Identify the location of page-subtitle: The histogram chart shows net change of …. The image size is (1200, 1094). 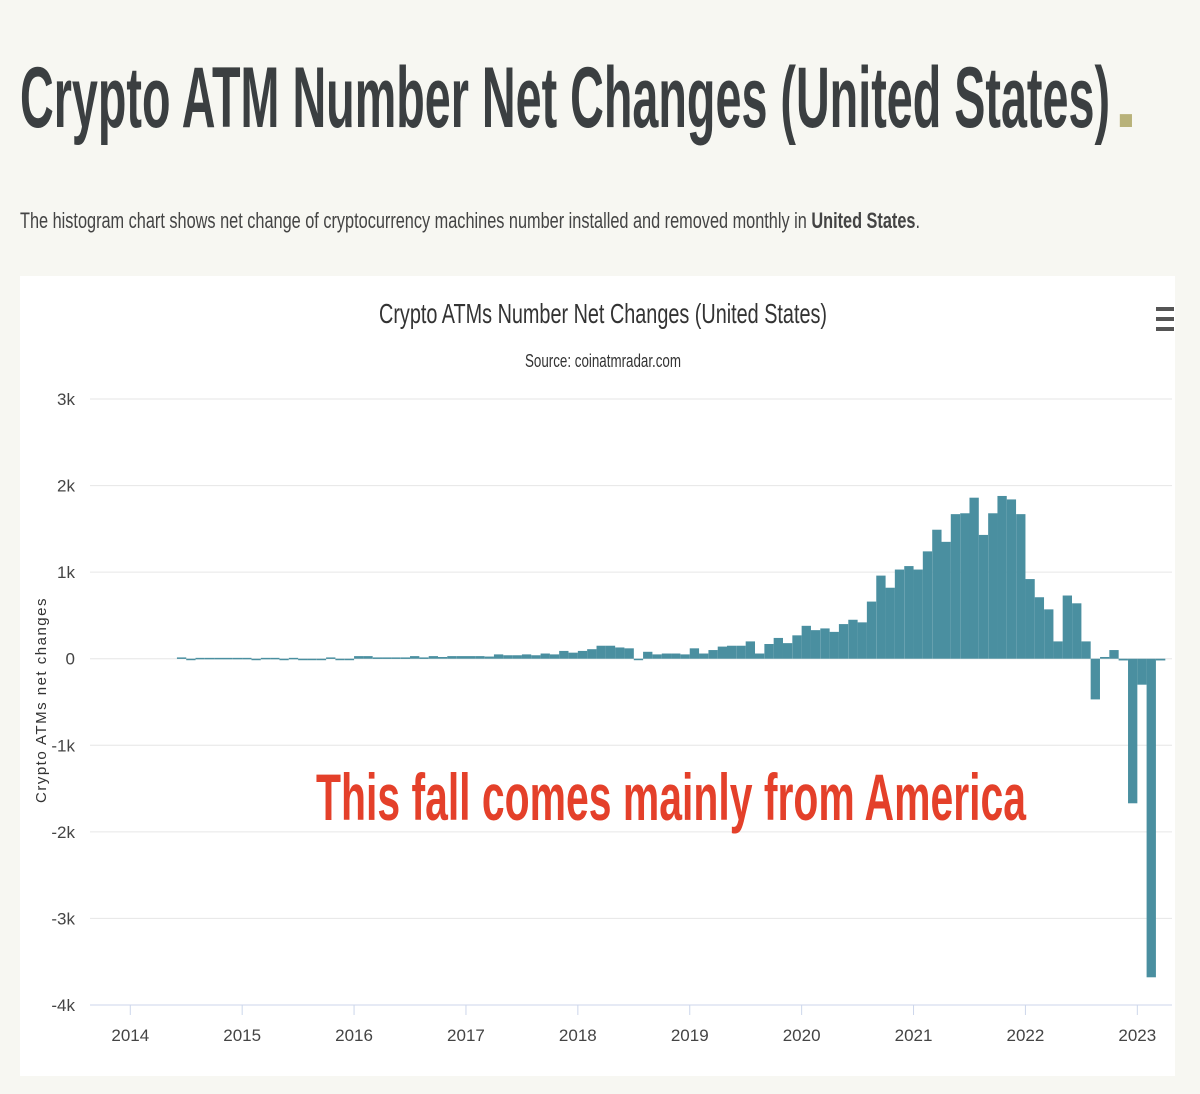
(470, 220).